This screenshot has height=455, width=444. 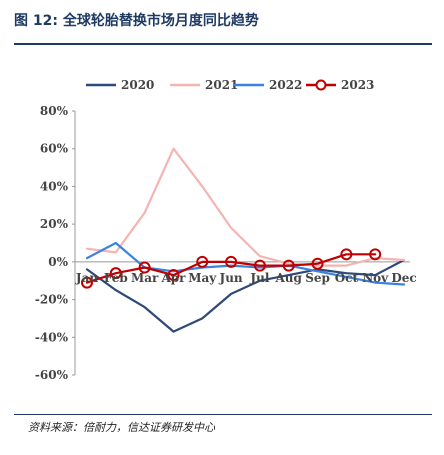 I want to click on chart-legend: 2020 2021 2022 2023, so click(x=230, y=85).